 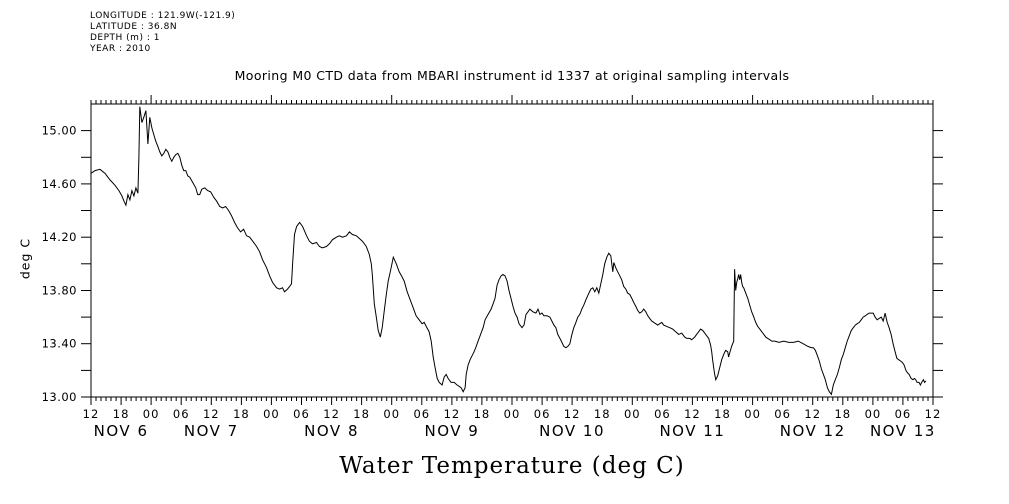 I want to click on y-tick-label: 13.80, so click(x=59, y=291).